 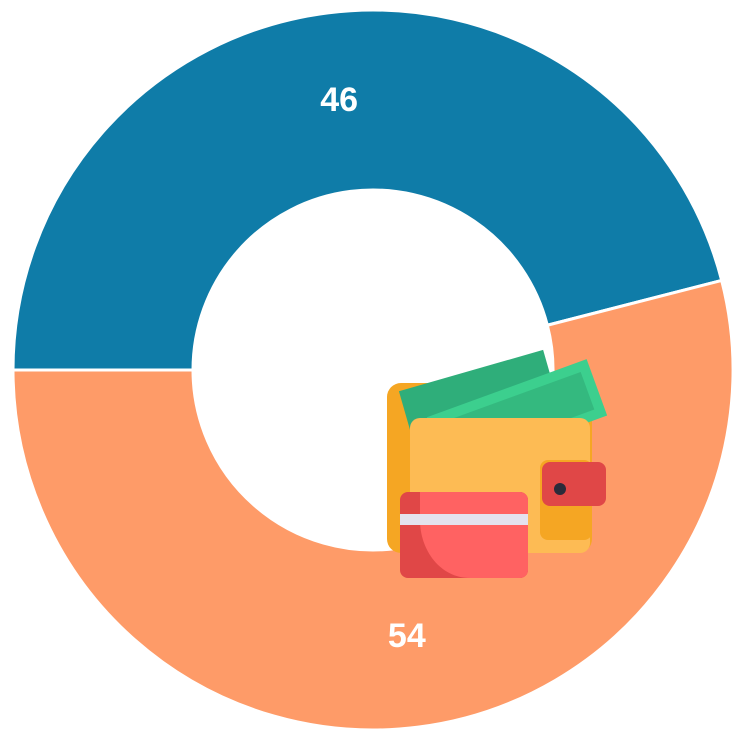 I want to click on segment-label: 46, so click(x=339, y=100).